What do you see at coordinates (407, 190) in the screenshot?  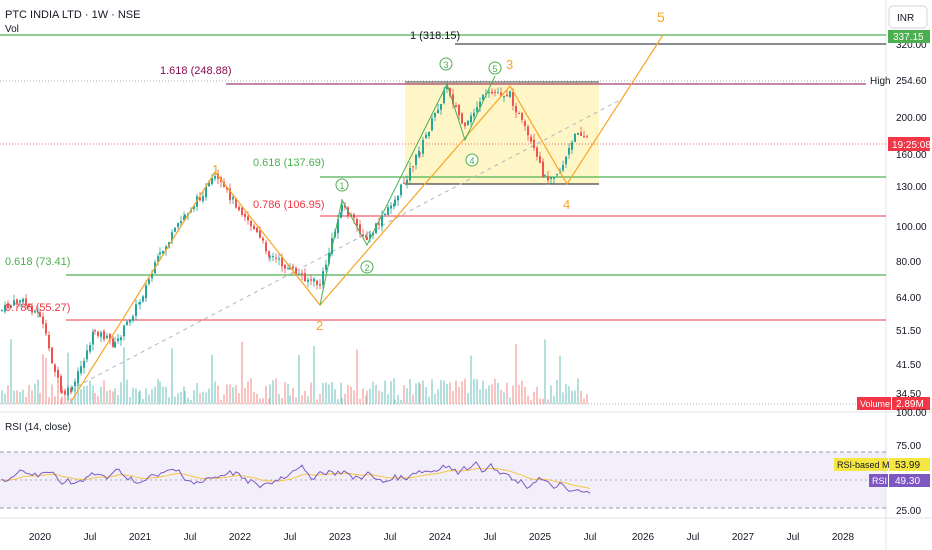 I see `minor-wave-path` at bounding box center [407, 190].